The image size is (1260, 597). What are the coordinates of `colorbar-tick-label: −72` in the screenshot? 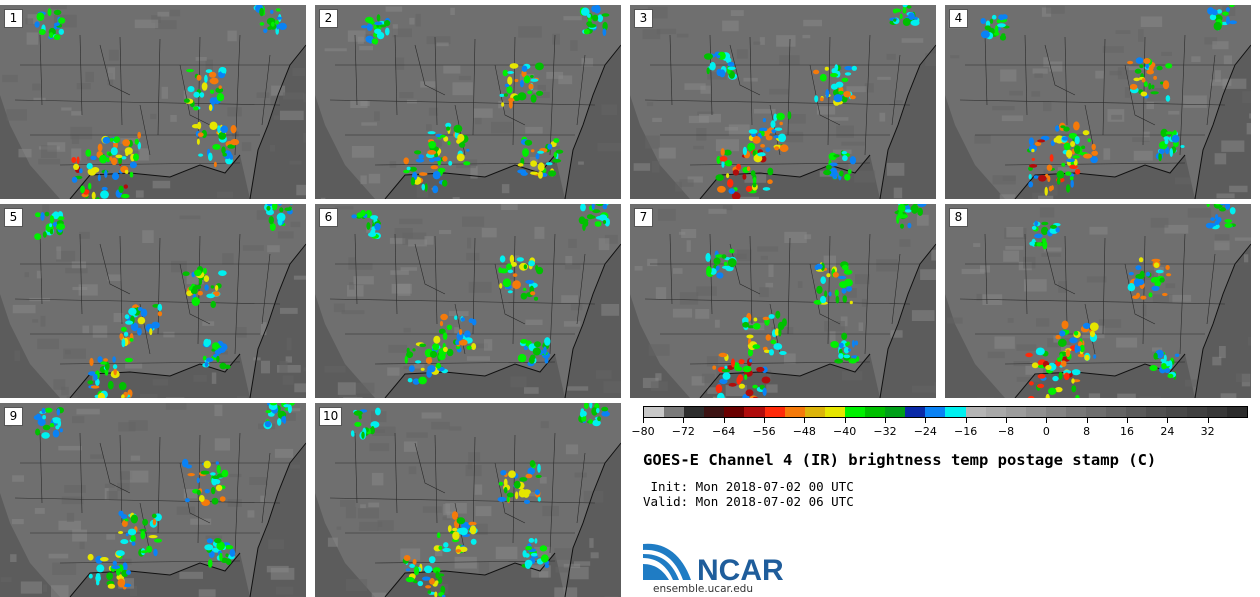 It's located at (683, 431).